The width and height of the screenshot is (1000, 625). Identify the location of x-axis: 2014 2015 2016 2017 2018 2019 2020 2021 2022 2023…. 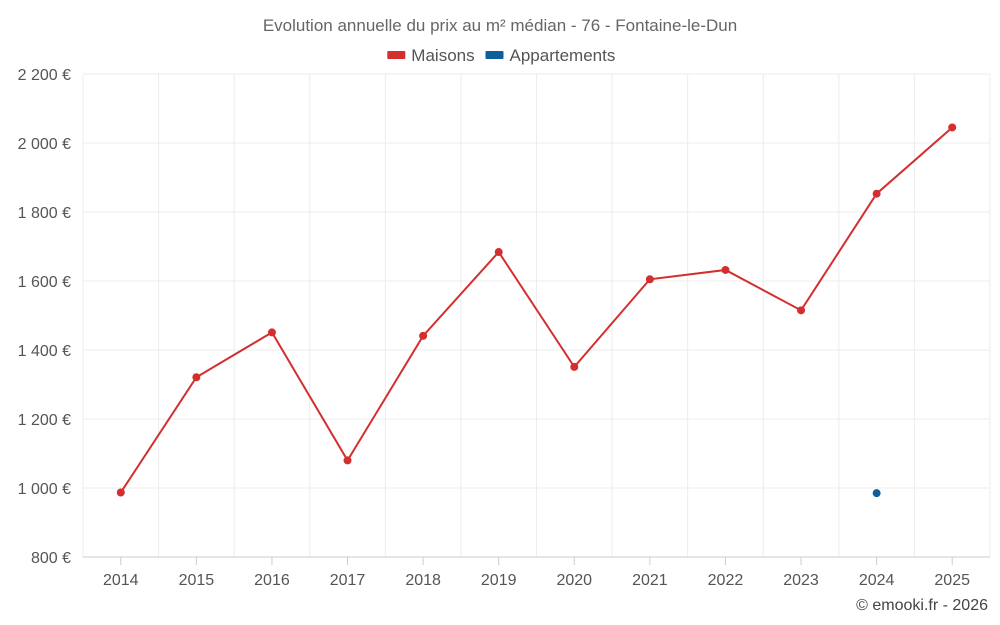
(536, 572).